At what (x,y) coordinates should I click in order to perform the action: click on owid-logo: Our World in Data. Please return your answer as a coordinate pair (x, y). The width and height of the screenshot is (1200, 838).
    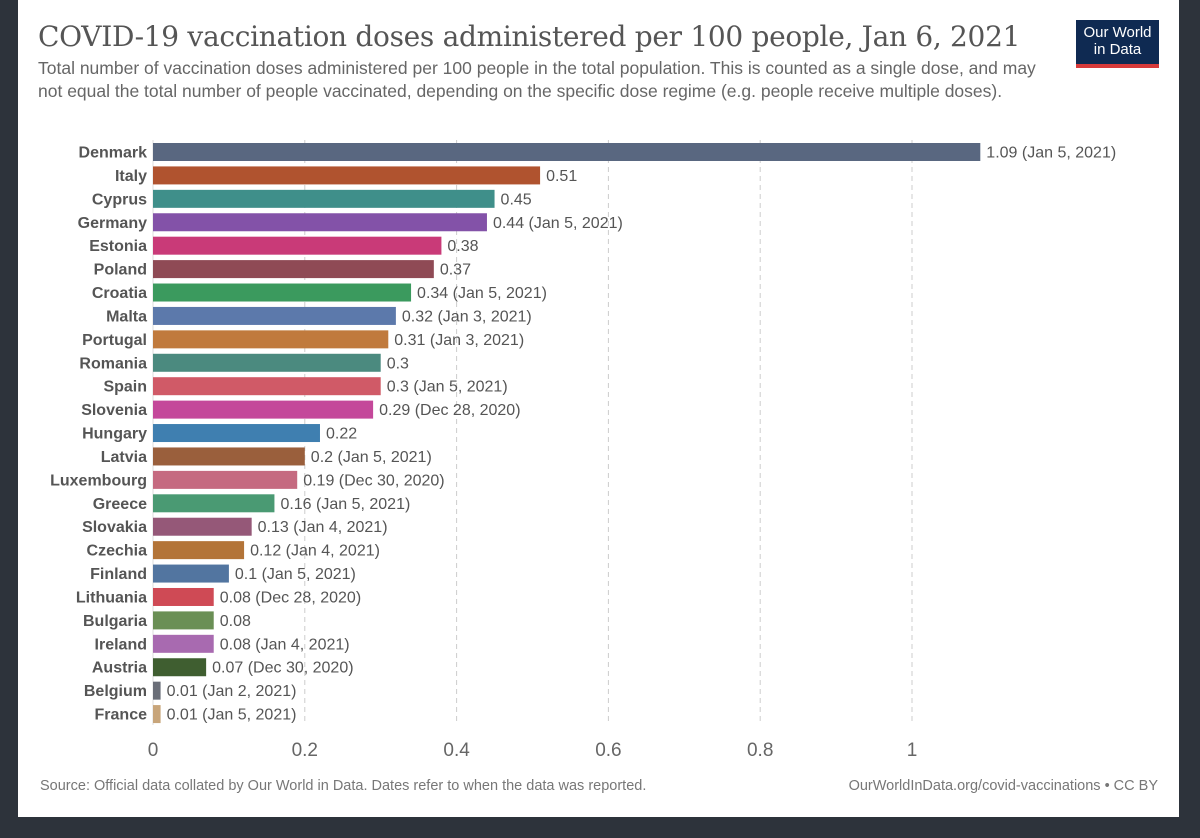
    Looking at the image, I should click on (1117, 44).